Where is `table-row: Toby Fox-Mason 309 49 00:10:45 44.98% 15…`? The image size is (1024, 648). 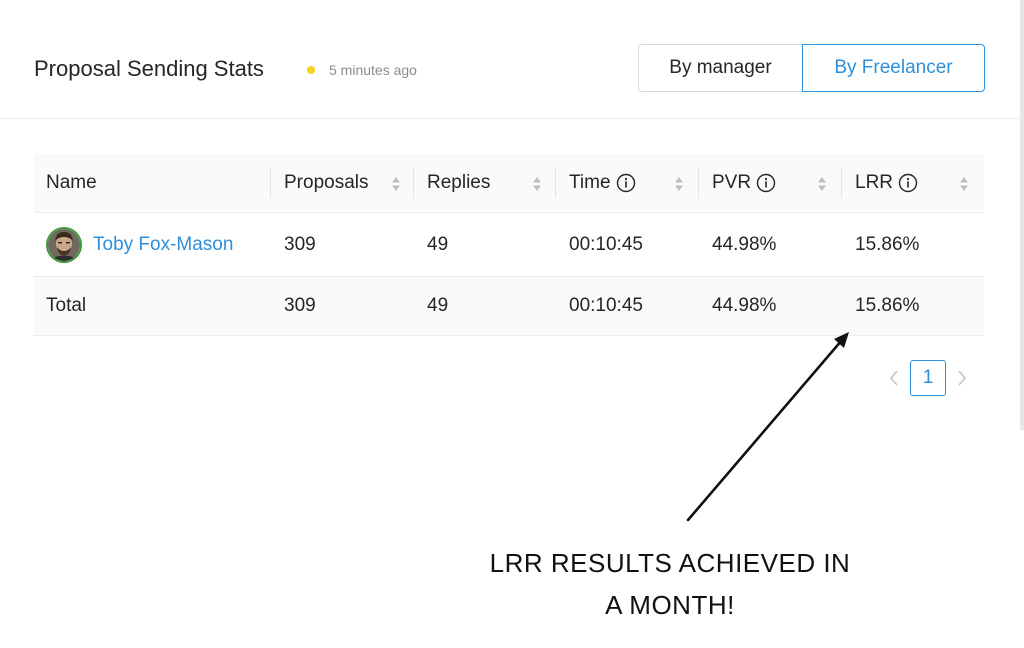
table-row: Toby Fox-Mason 309 49 00:10:45 44.98% 15… is located at coordinates (509, 245).